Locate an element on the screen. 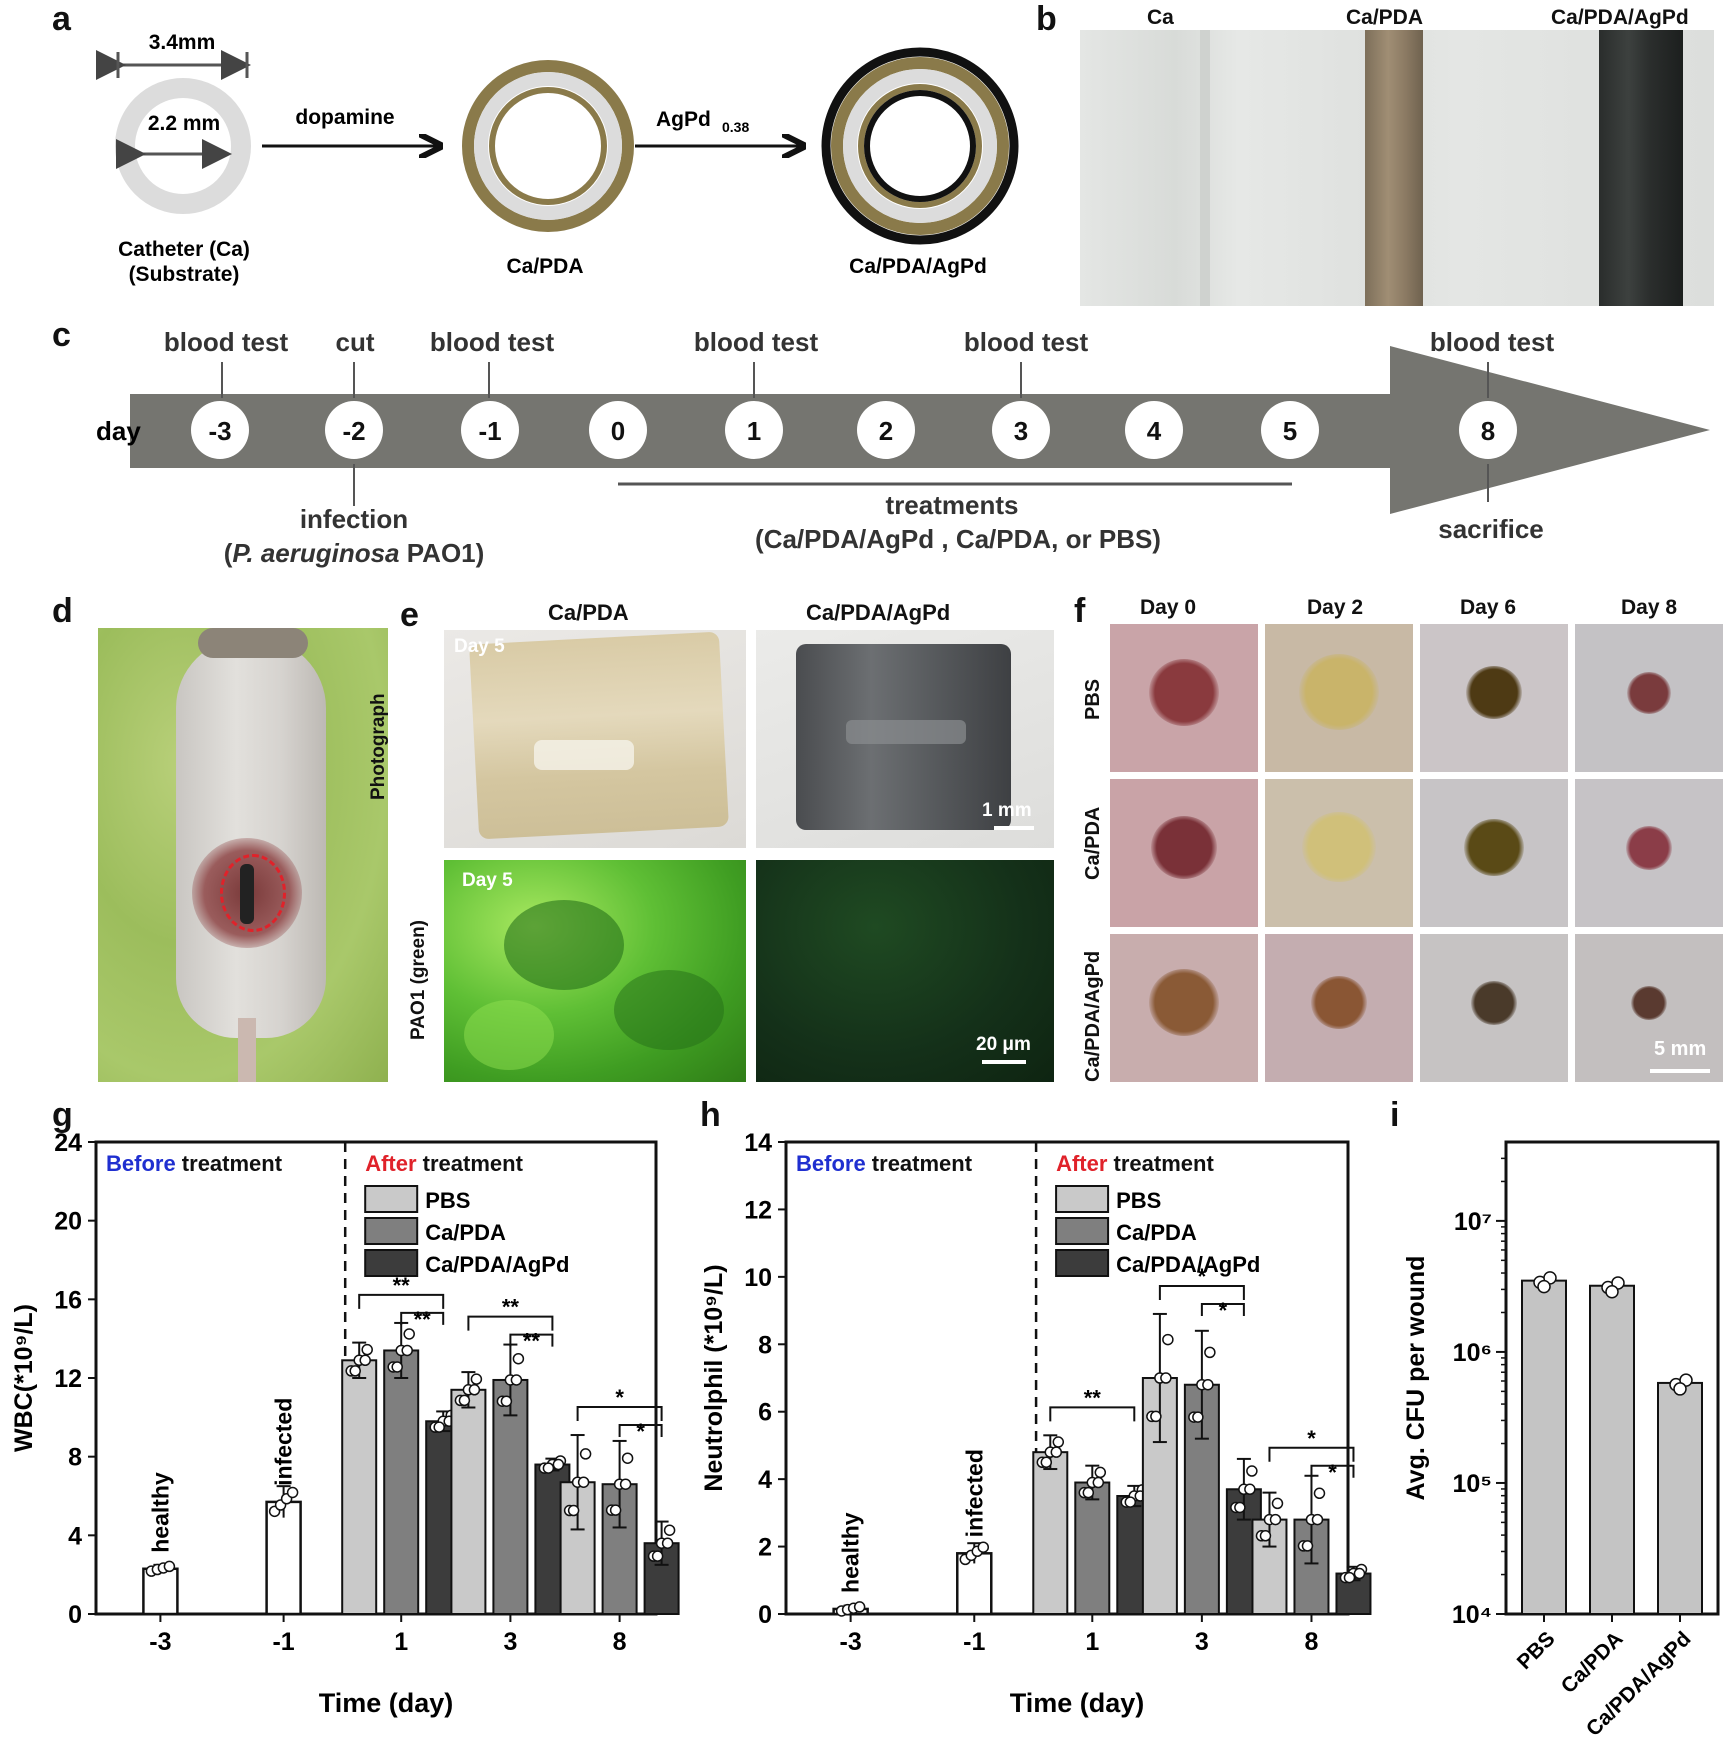 Image resolution: width=1734 pixels, height=1760 pixels. day-marker-label: -3 is located at coordinates (219, 431).